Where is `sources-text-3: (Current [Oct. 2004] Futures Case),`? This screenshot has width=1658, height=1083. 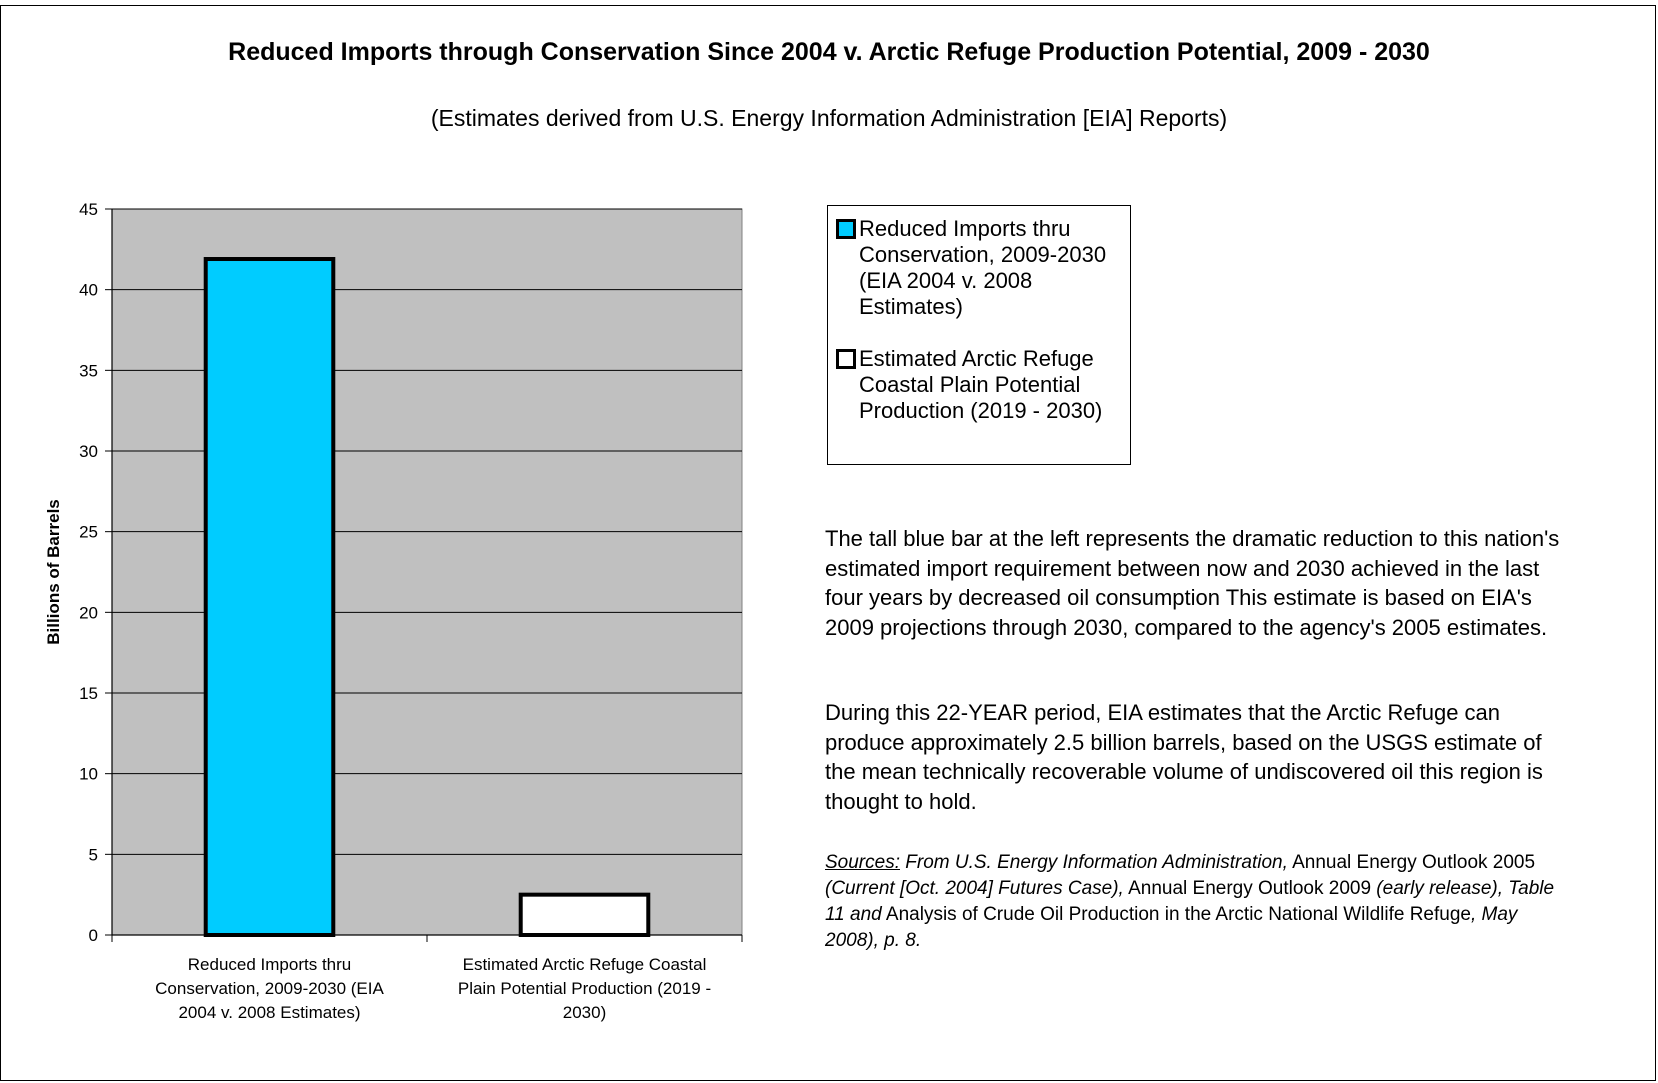 sources-text-3: (Current [Oct. 2004] Futures Case), is located at coordinates (974, 888).